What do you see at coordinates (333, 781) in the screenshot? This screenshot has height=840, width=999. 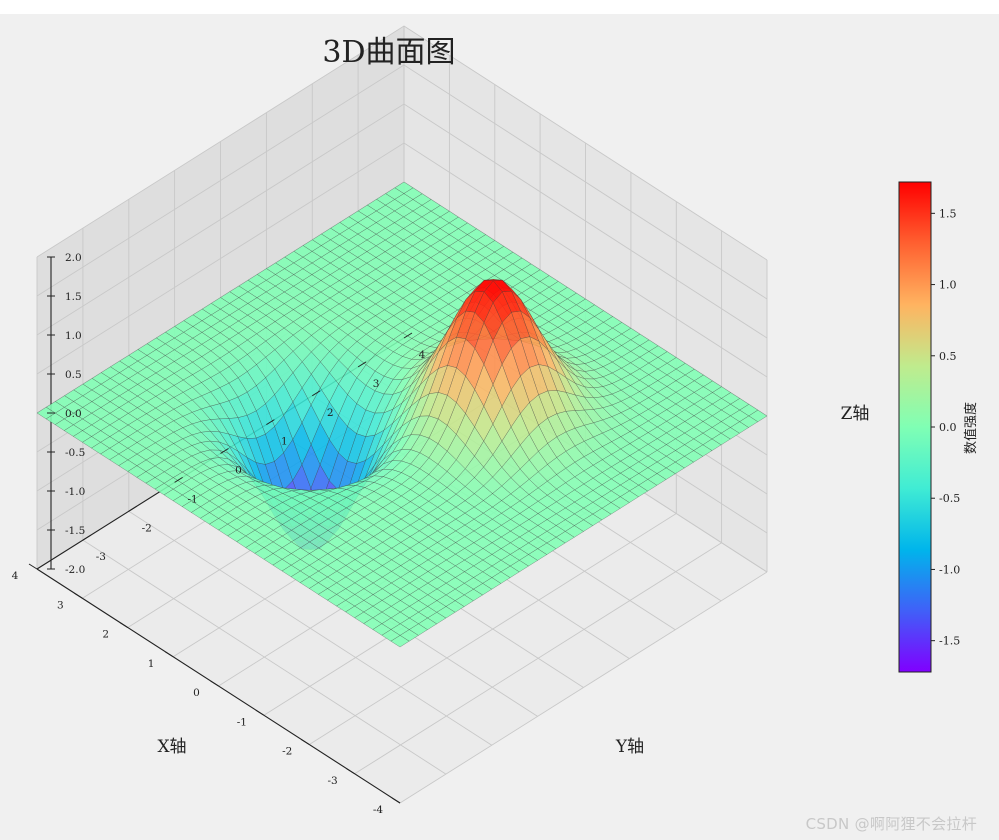 I see `x-tick-label: -3` at bounding box center [333, 781].